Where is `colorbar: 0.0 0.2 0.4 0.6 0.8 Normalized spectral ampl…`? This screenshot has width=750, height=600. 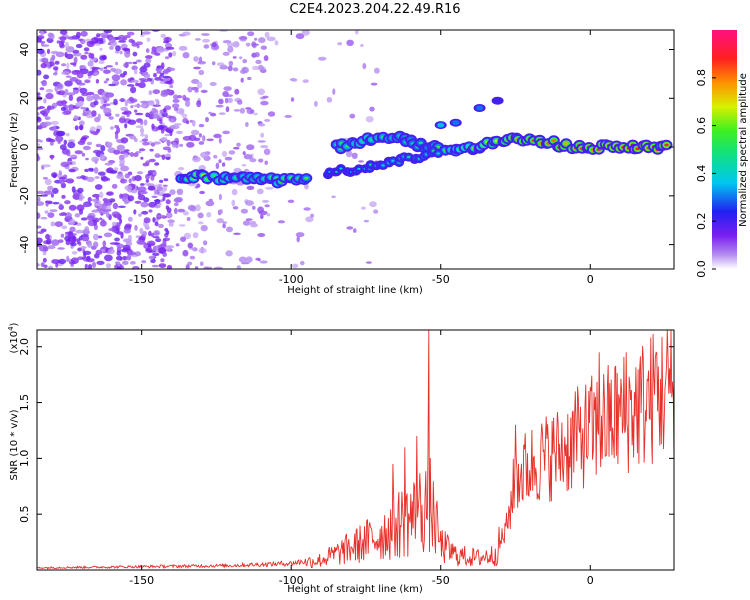
colorbar: 0.0 0.2 0.4 0.6 0.8 Normalized spectral ampl… is located at coordinates (722, 154).